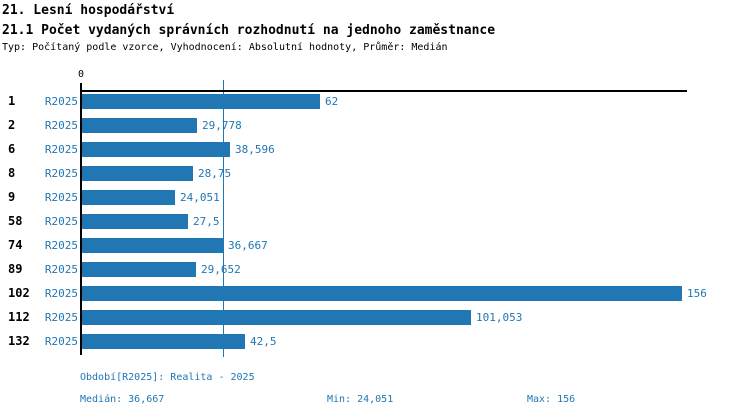 The image size is (750, 416). I want to click on chart-row: 8 R2025 28,75, so click(375, 173).